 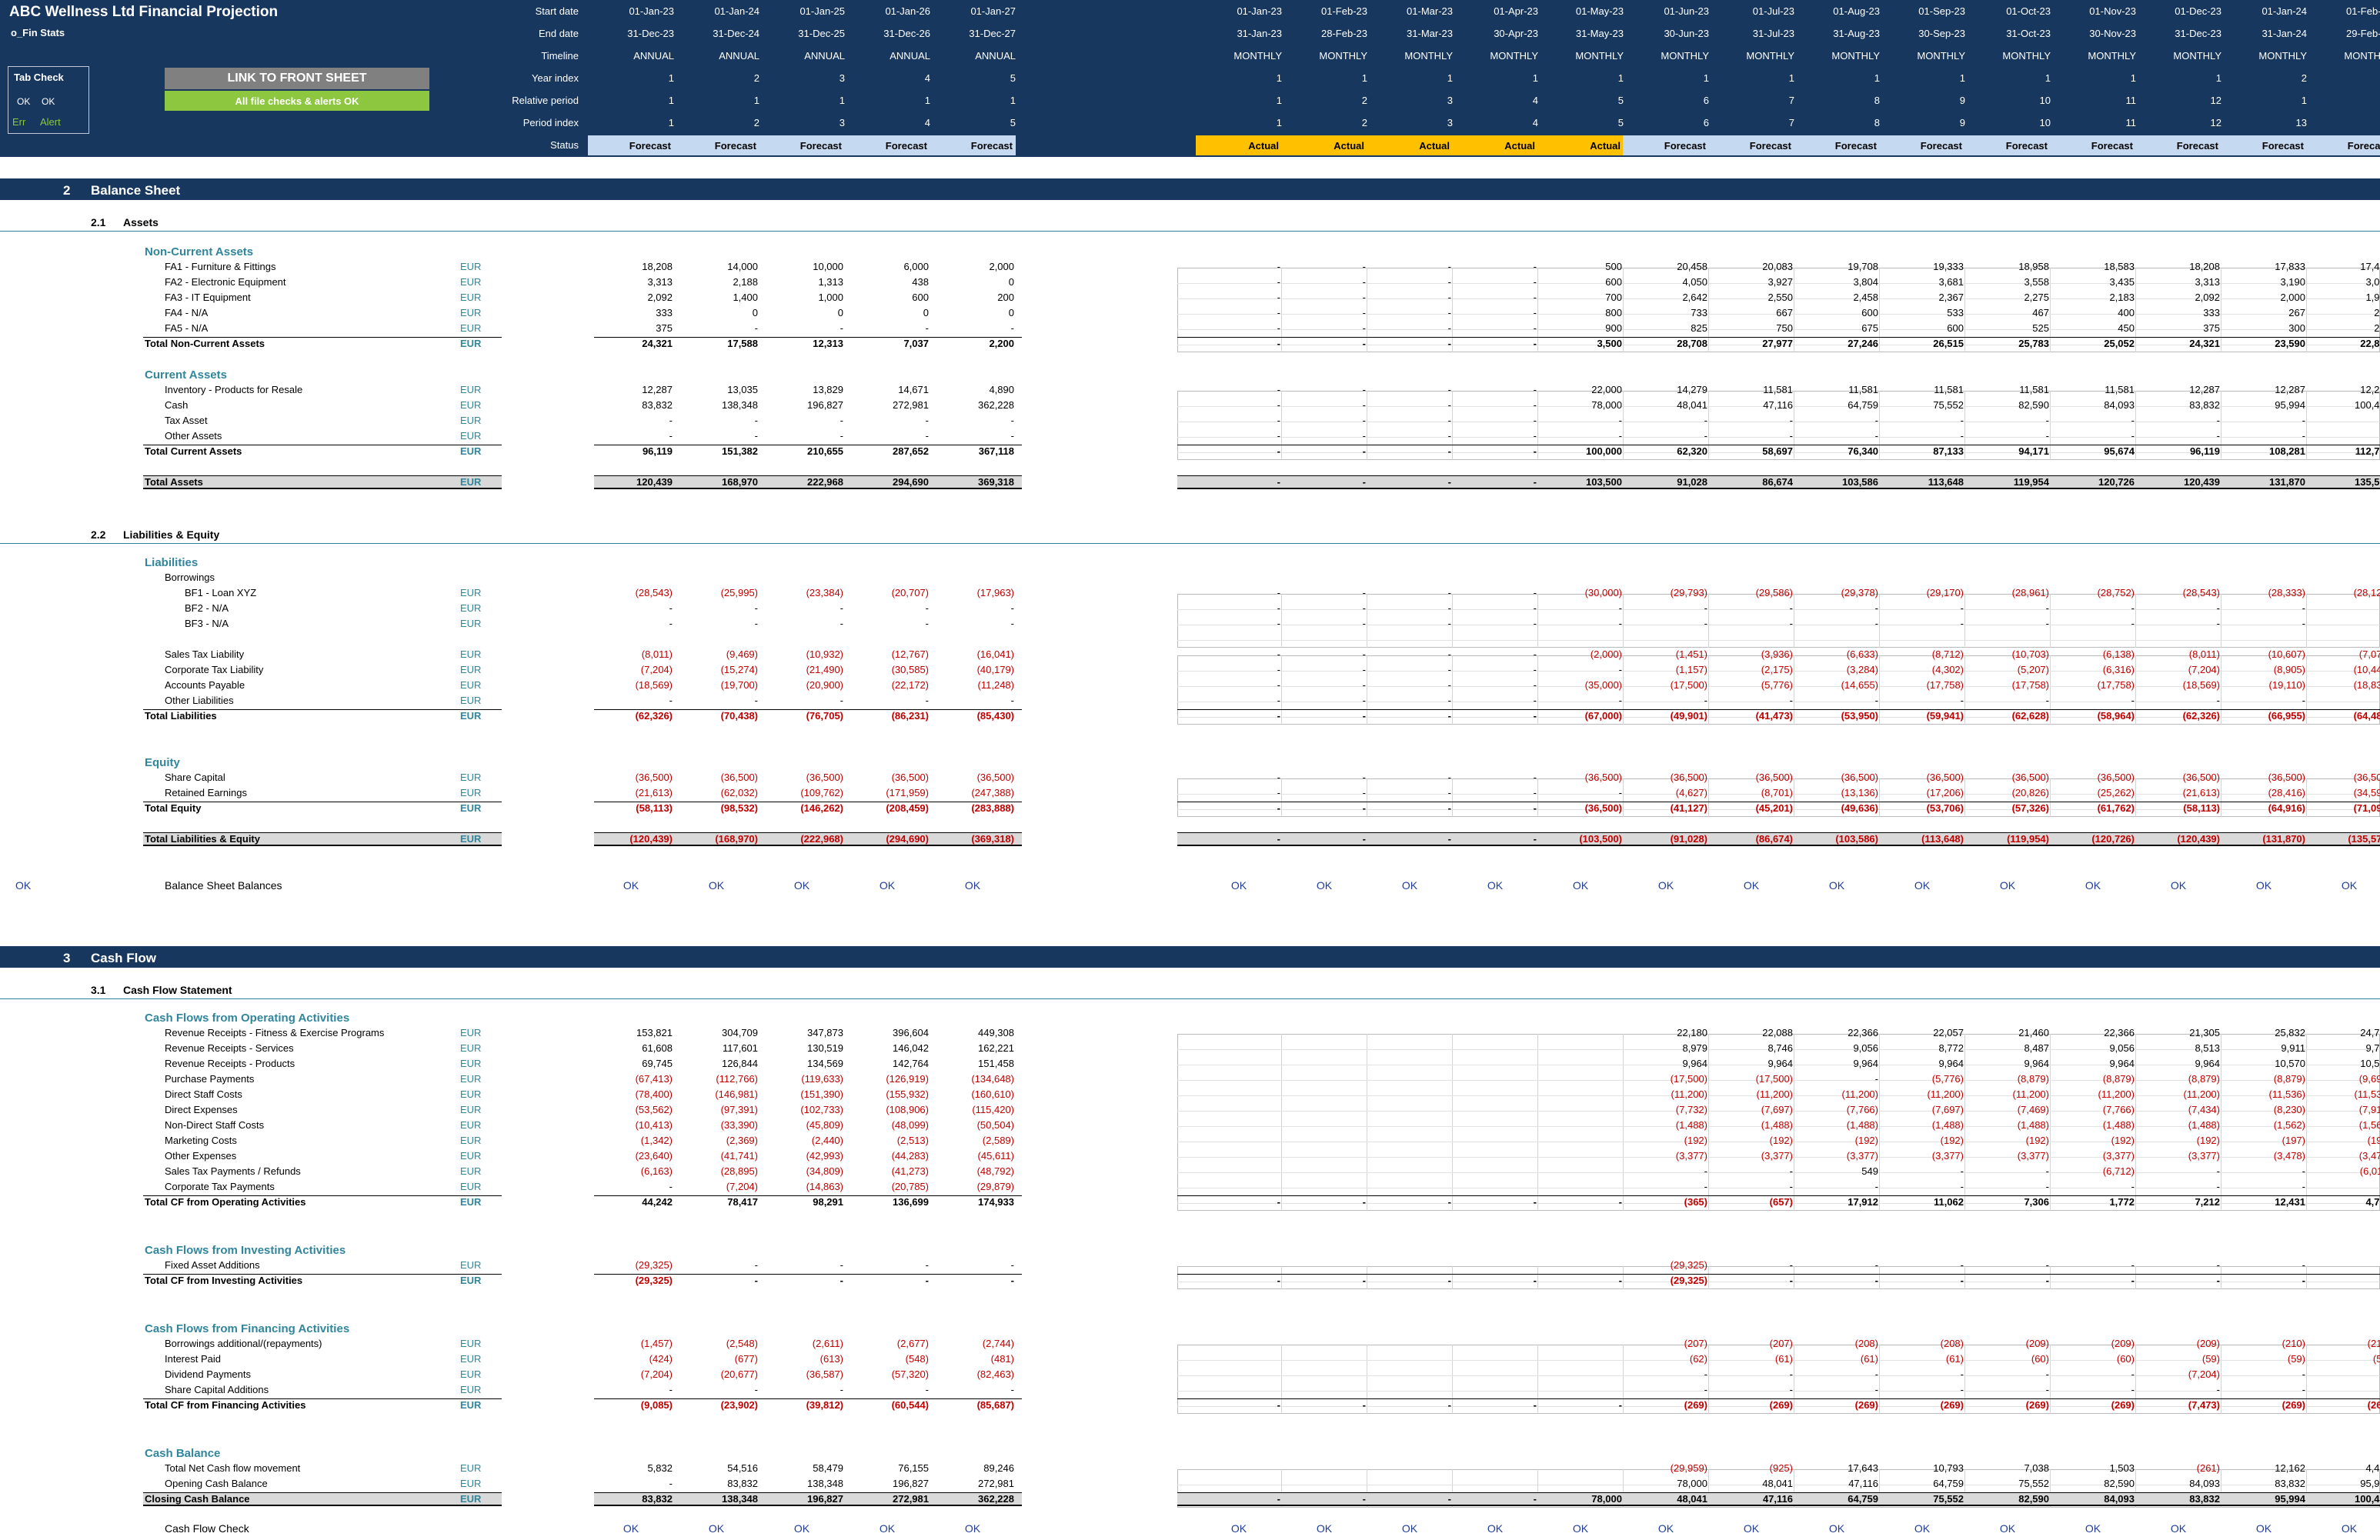 I want to click on monthly-value: 800, so click(x=1614, y=312).